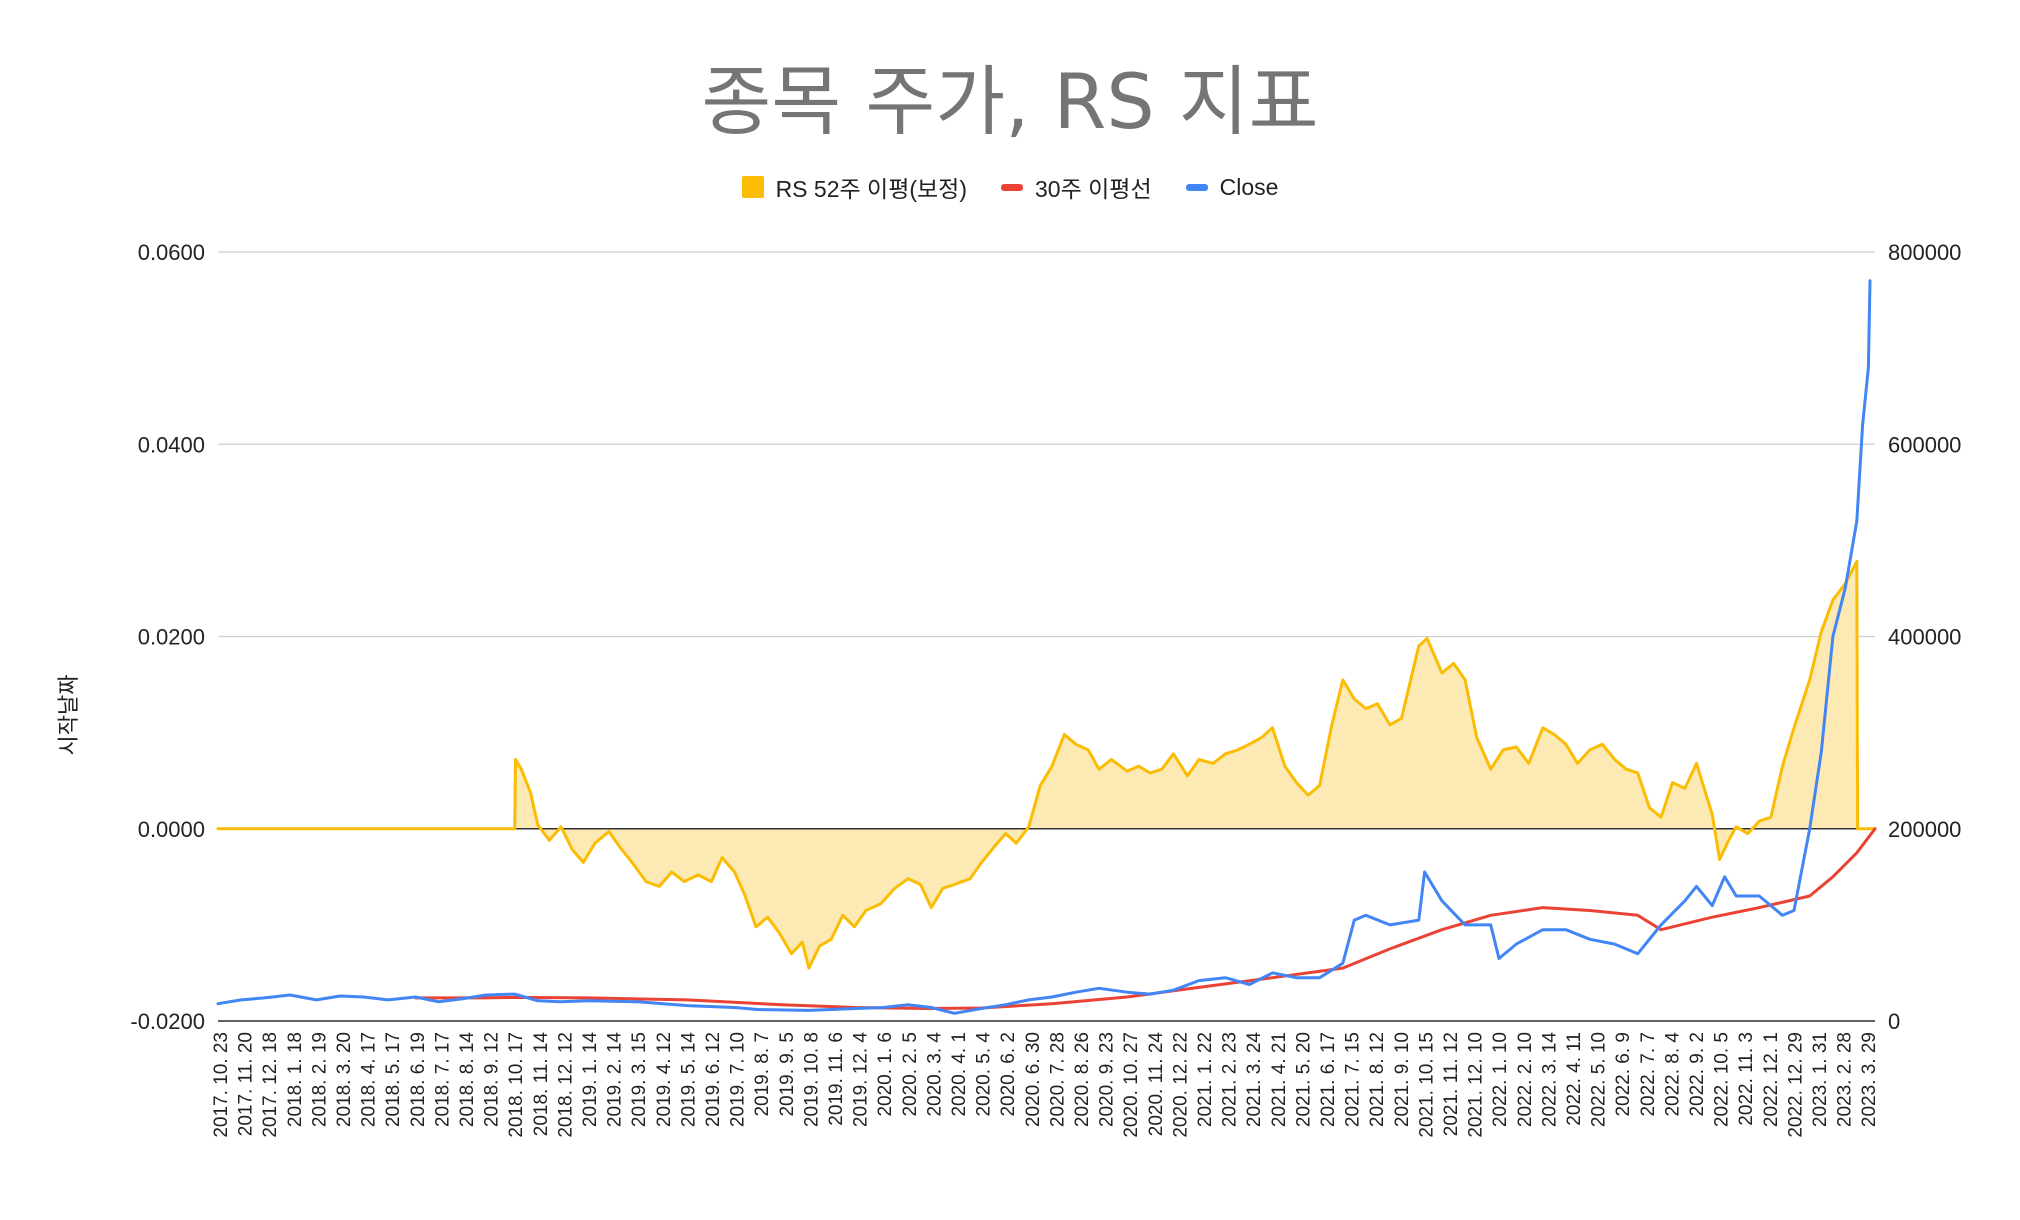 The image size is (2020, 1220). What do you see at coordinates (1820, 1079) in the screenshot?
I see `x-tick-label: 2023. 1. 31` at bounding box center [1820, 1079].